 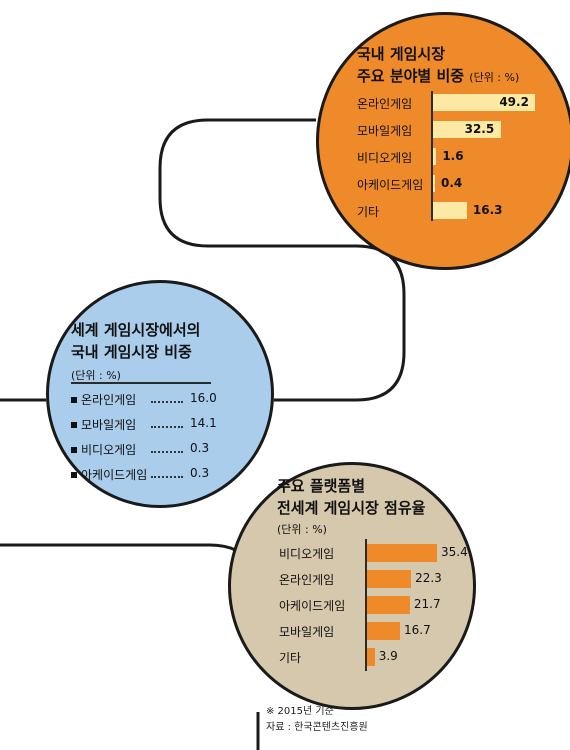 What do you see at coordinates (401, 54) in the screenshot?
I see `chart1-title-line1: 국내 게임시장` at bounding box center [401, 54].